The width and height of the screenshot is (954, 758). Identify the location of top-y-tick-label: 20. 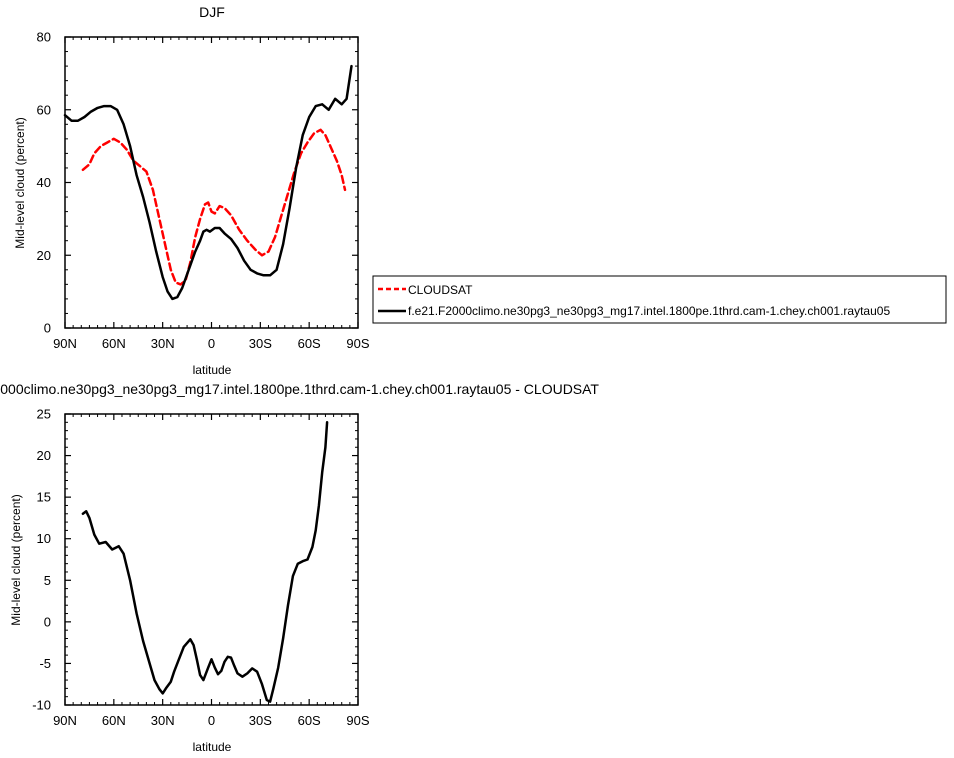
(44, 255).